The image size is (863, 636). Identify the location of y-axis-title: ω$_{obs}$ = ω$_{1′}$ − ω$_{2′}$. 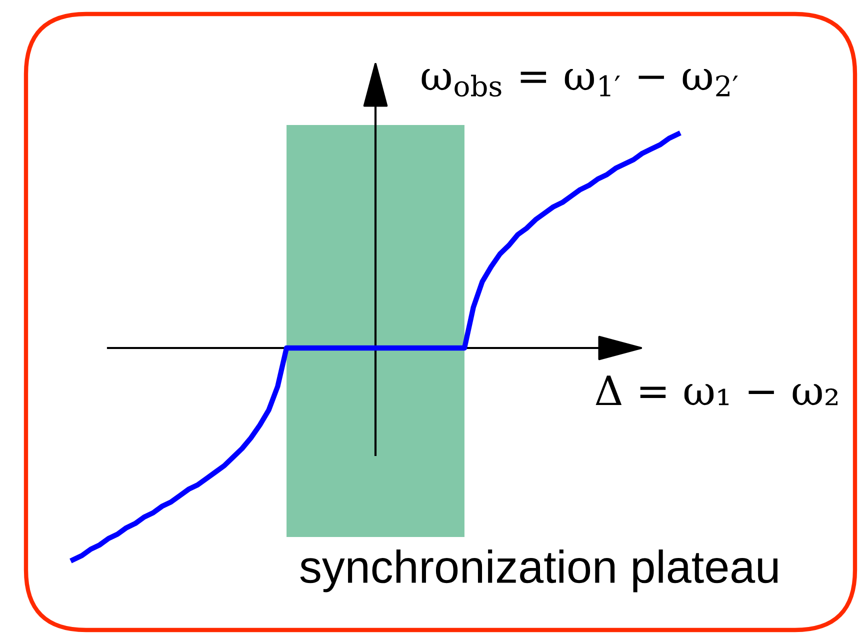
(580, 83).